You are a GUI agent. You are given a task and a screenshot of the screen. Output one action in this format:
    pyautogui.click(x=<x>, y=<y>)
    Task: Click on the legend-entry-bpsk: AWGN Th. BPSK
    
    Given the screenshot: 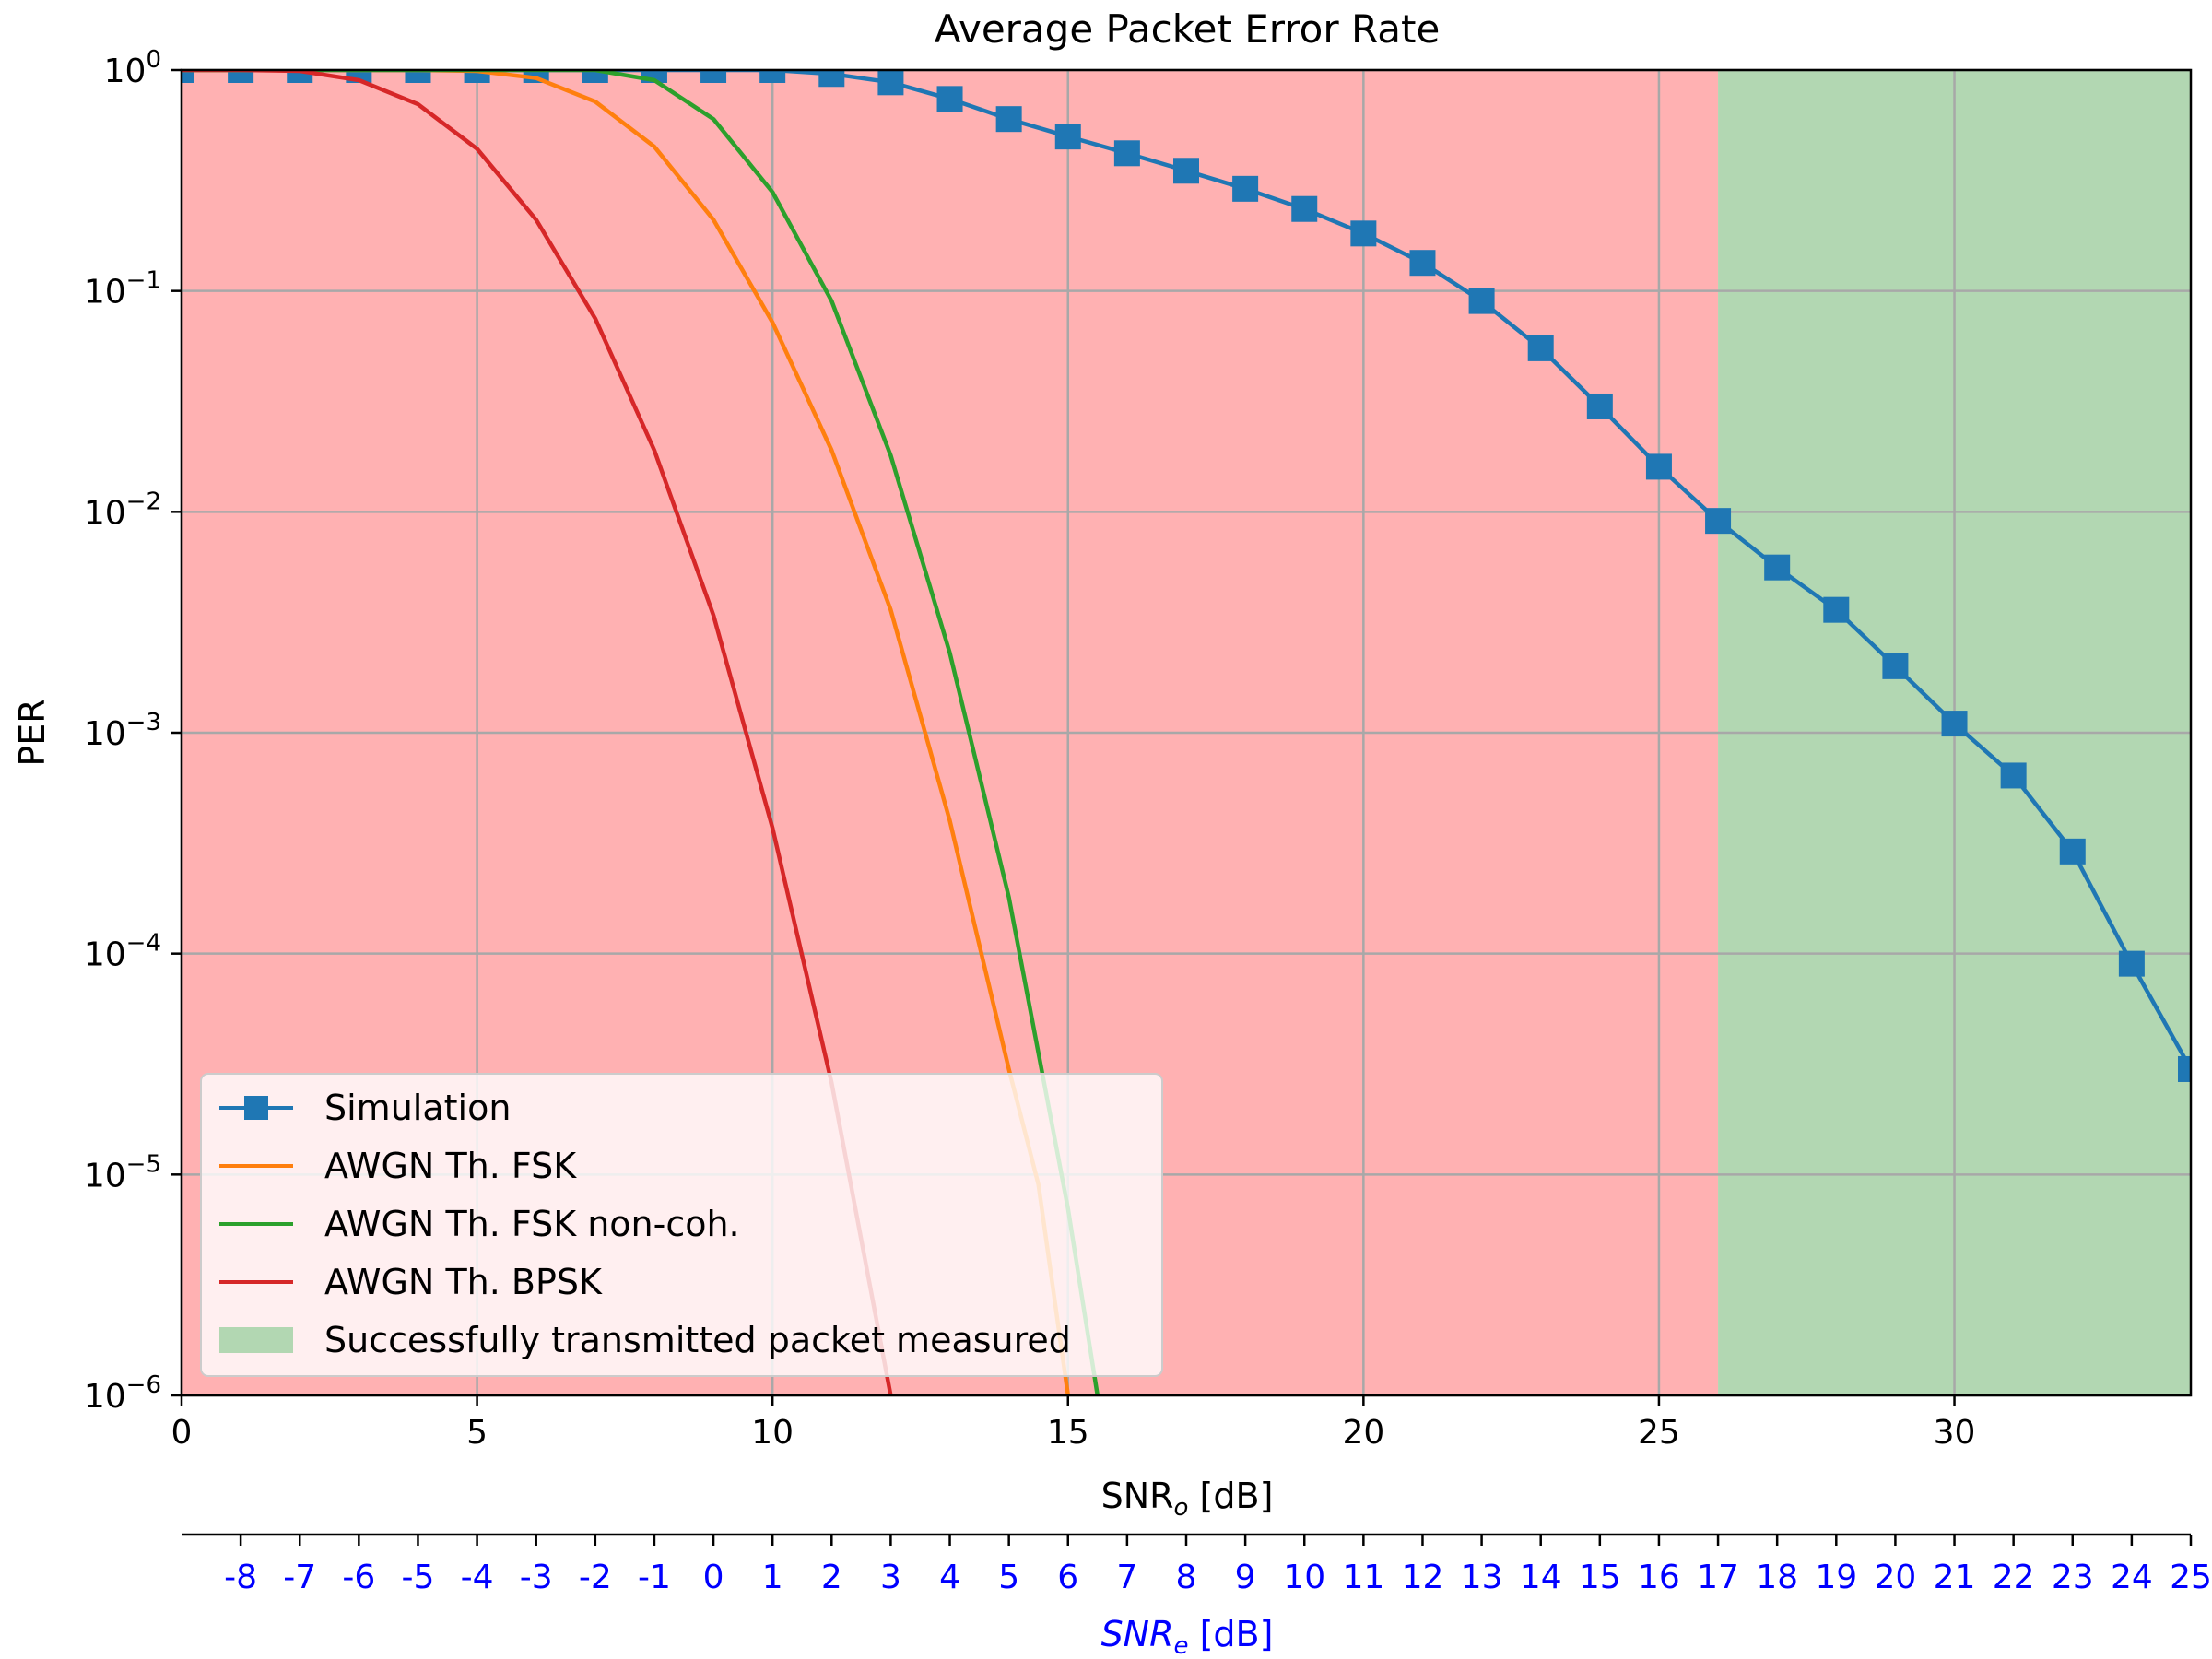 What is the action you would take?
    pyautogui.click(x=411, y=1282)
    